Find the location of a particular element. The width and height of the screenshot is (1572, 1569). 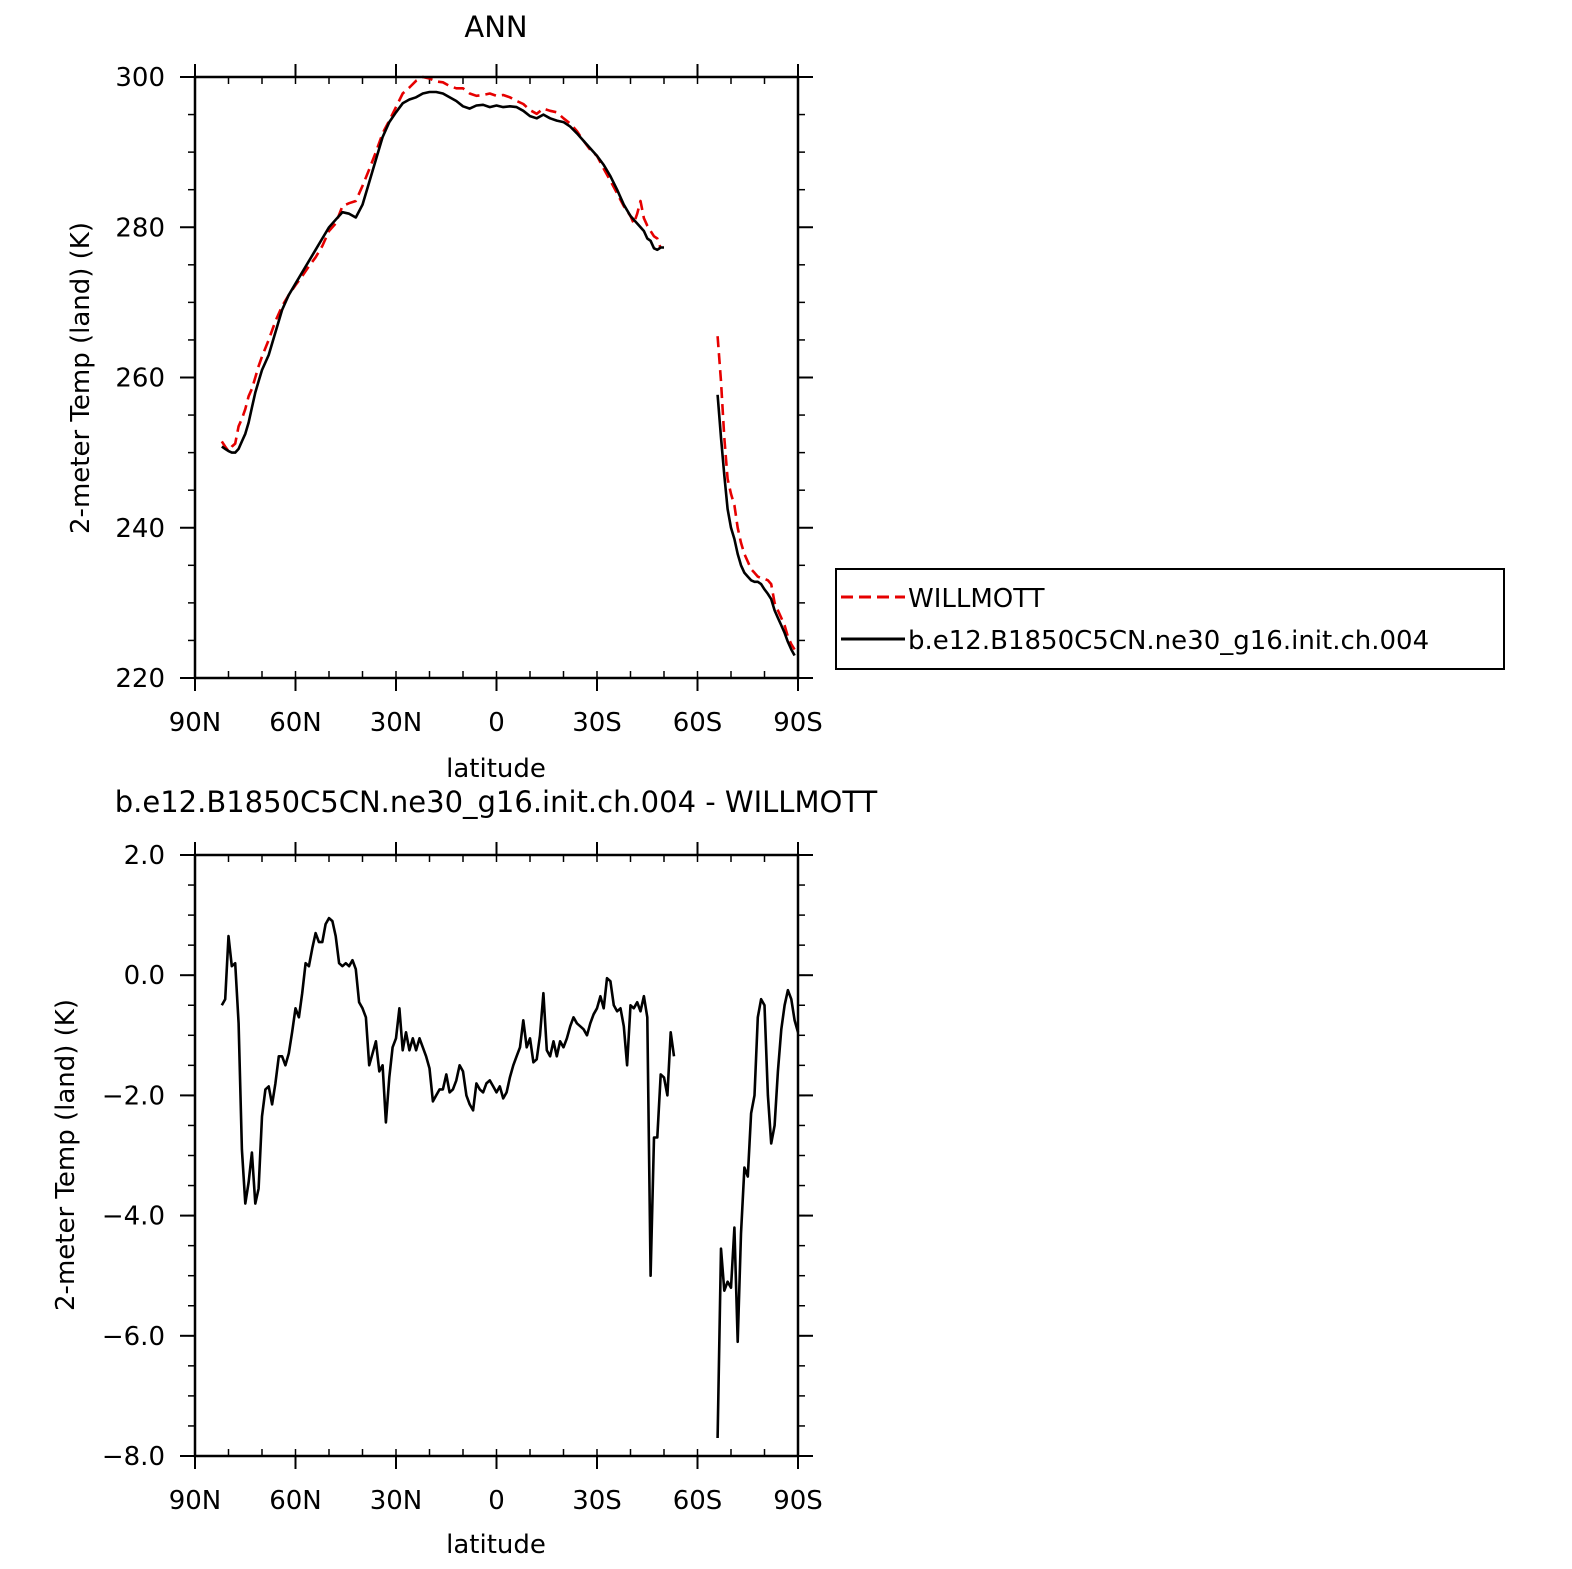

top-panel-y-axis-label: 2-meter Temp (land) (K) is located at coordinates (81, 378).